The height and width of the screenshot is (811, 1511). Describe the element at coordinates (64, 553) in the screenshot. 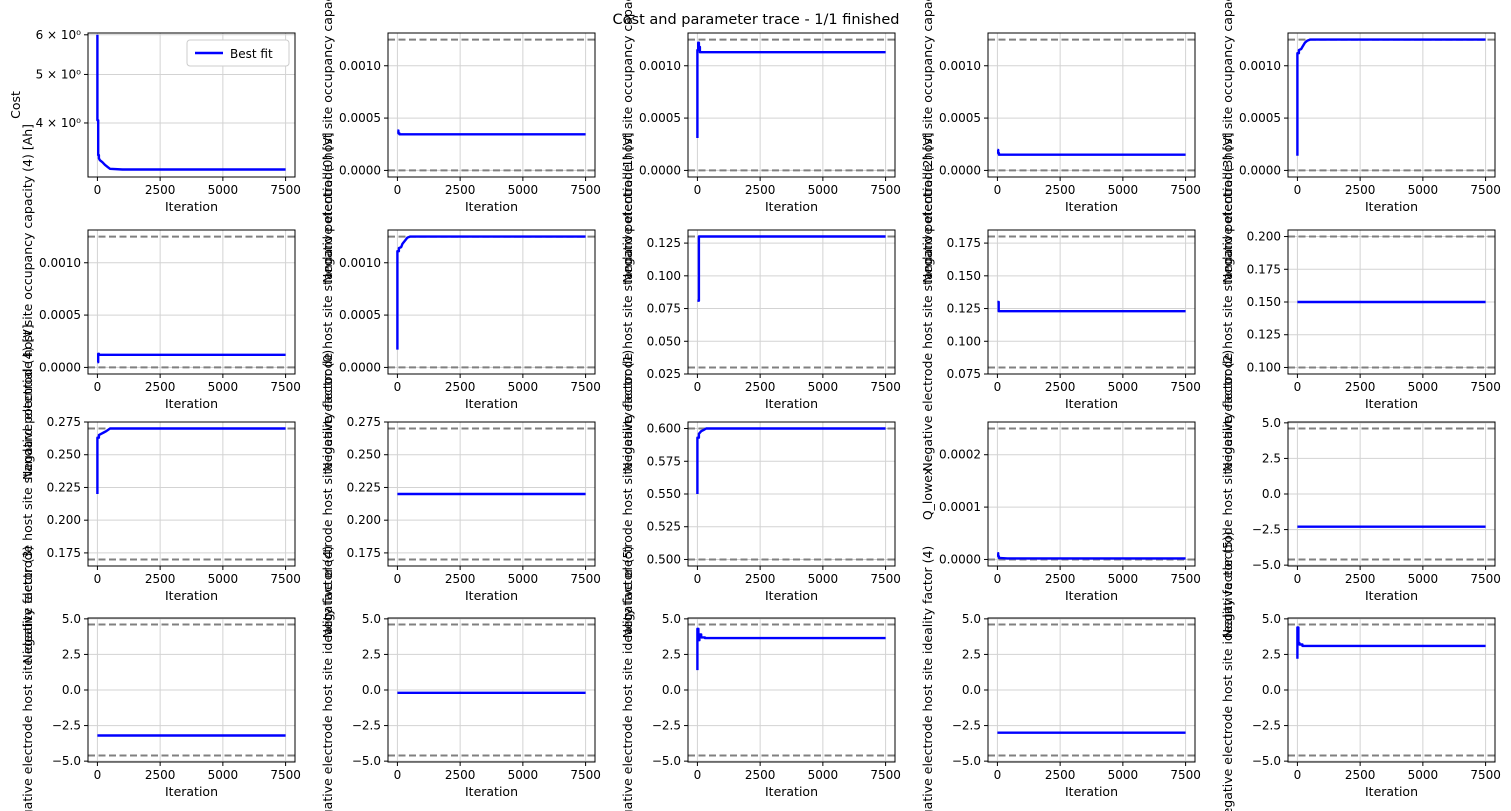

I see `y-tick-label: 0.175` at that location.